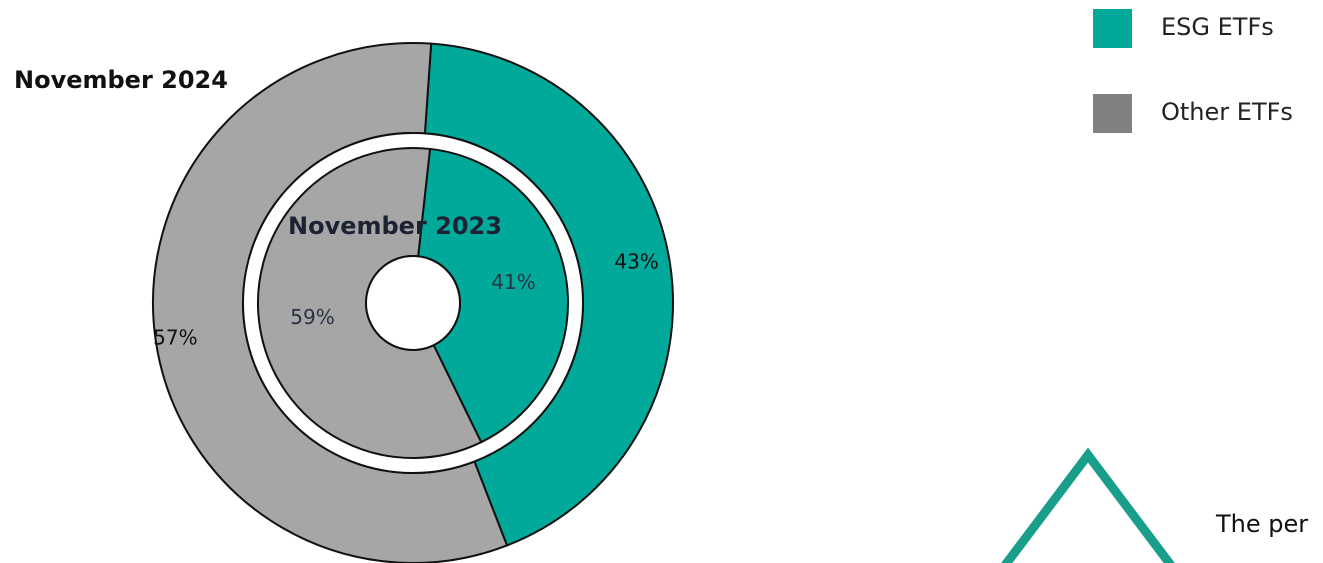  What do you see at coordinates (312, 317) in the screenshot?
I see `slice-label-2023-other: 59%` at bounding box center [312, 317].